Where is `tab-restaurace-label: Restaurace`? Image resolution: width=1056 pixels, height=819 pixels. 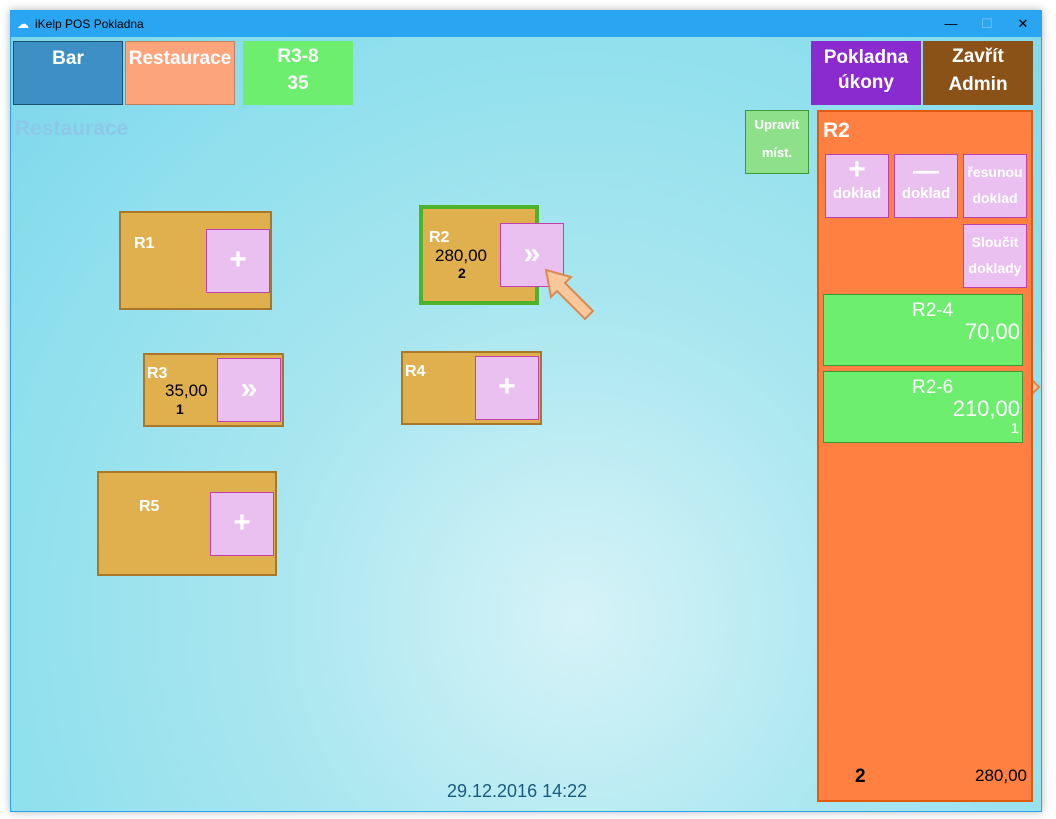
tab-restaurace-label: Restaurace is located at coordinates (180, 58).